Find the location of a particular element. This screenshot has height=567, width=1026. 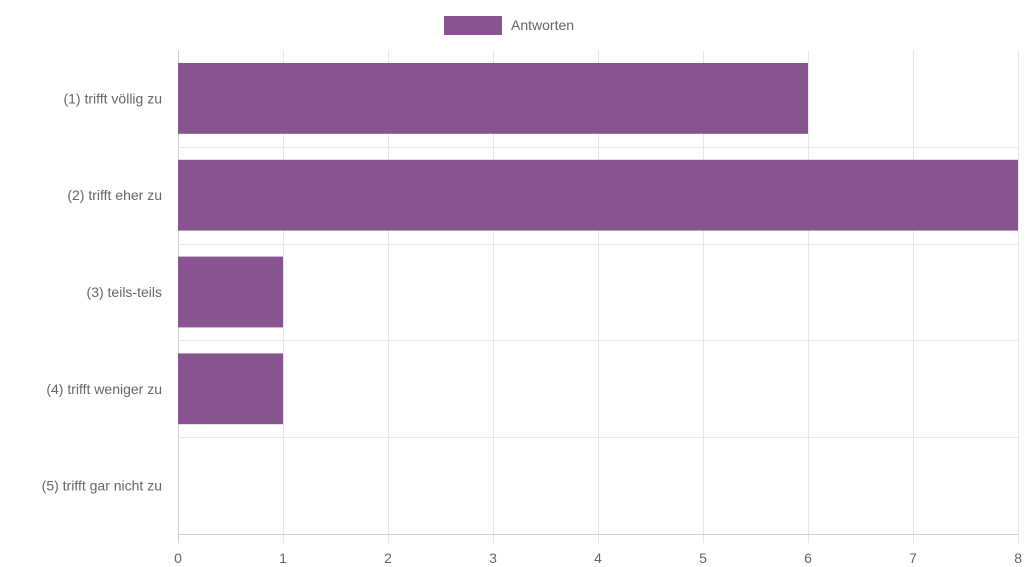

x-tick-label-8: 8 is located at coordinates (1018, 558).